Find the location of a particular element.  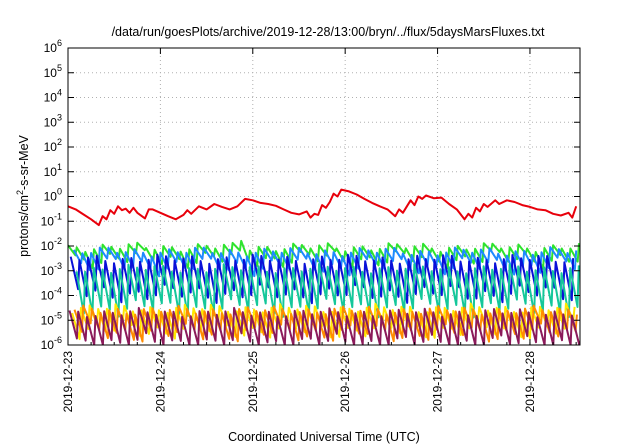

x-tick-label: 2019-12-24 is located at coordinates (160, 382).